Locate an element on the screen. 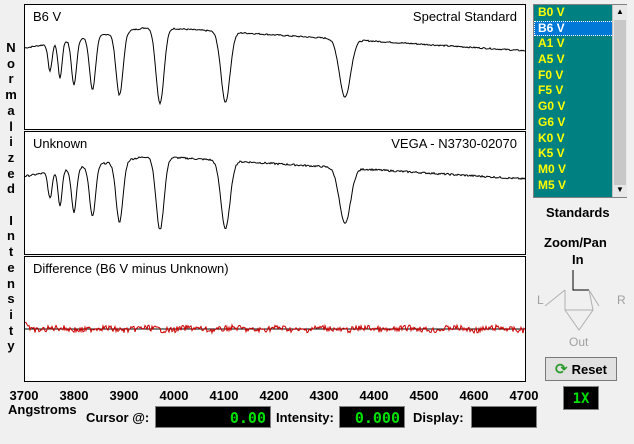  zoom-pan-control is located at coordinates (580, 304).